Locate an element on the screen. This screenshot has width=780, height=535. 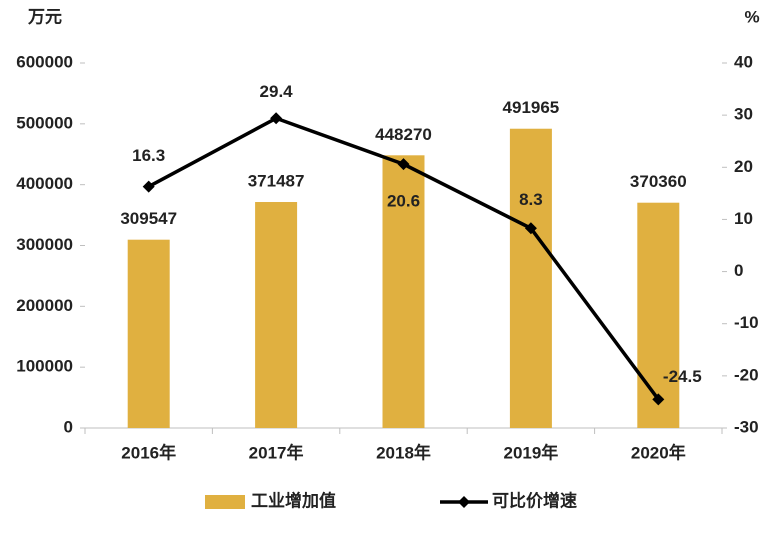
x-tick-label: 2019年 is located at coordinates (530, 452).